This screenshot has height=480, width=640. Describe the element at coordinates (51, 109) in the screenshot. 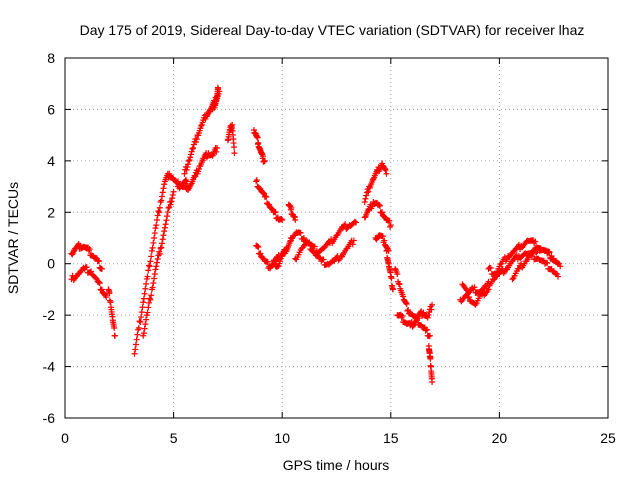

I see `y-tick-label: 6` at that location.